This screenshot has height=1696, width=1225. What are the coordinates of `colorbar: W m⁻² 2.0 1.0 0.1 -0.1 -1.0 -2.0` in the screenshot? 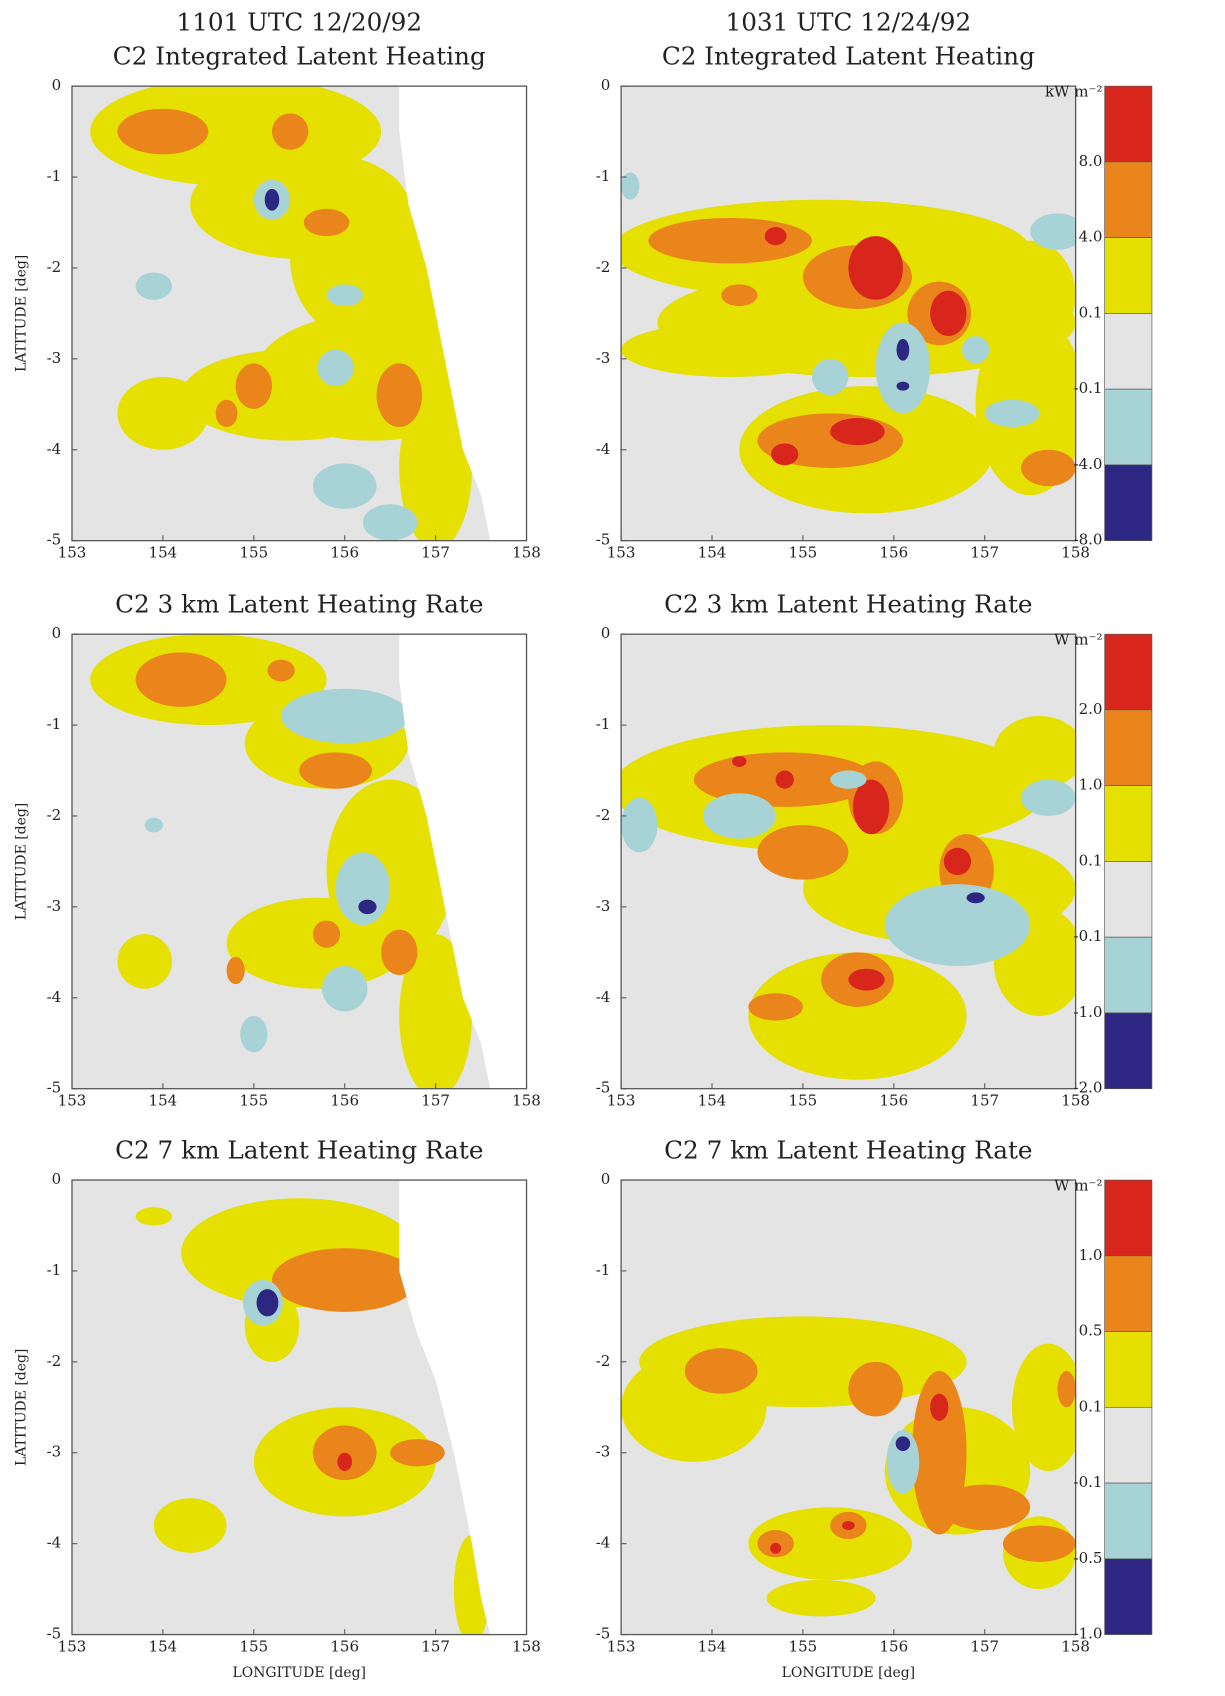 It's located at (1103, 864).